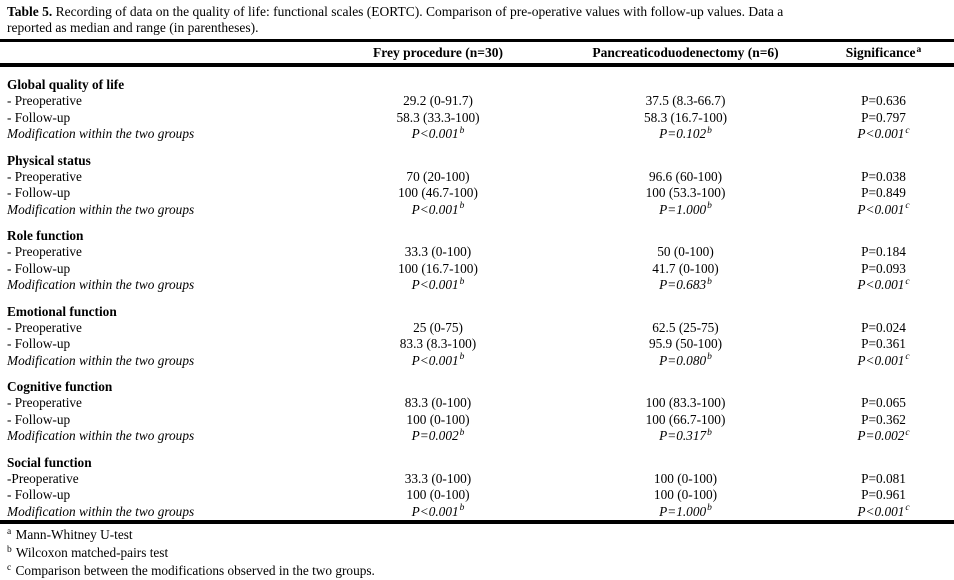 The width and height of the screenshot is (954, 580). Describe the element at coordinates (685, 210) in the screenshot. I see `table-cell: P=1.000b` at that location.